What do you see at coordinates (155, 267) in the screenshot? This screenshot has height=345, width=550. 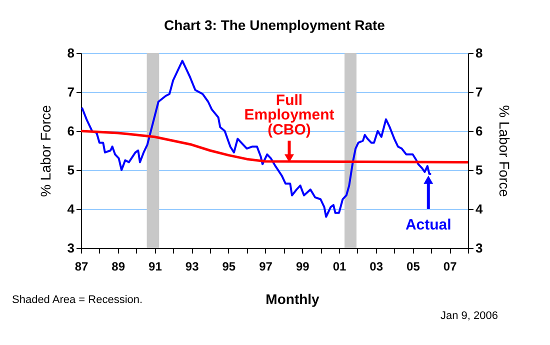 I see `x-tick-label: 91` at bounding box center [155, 267].